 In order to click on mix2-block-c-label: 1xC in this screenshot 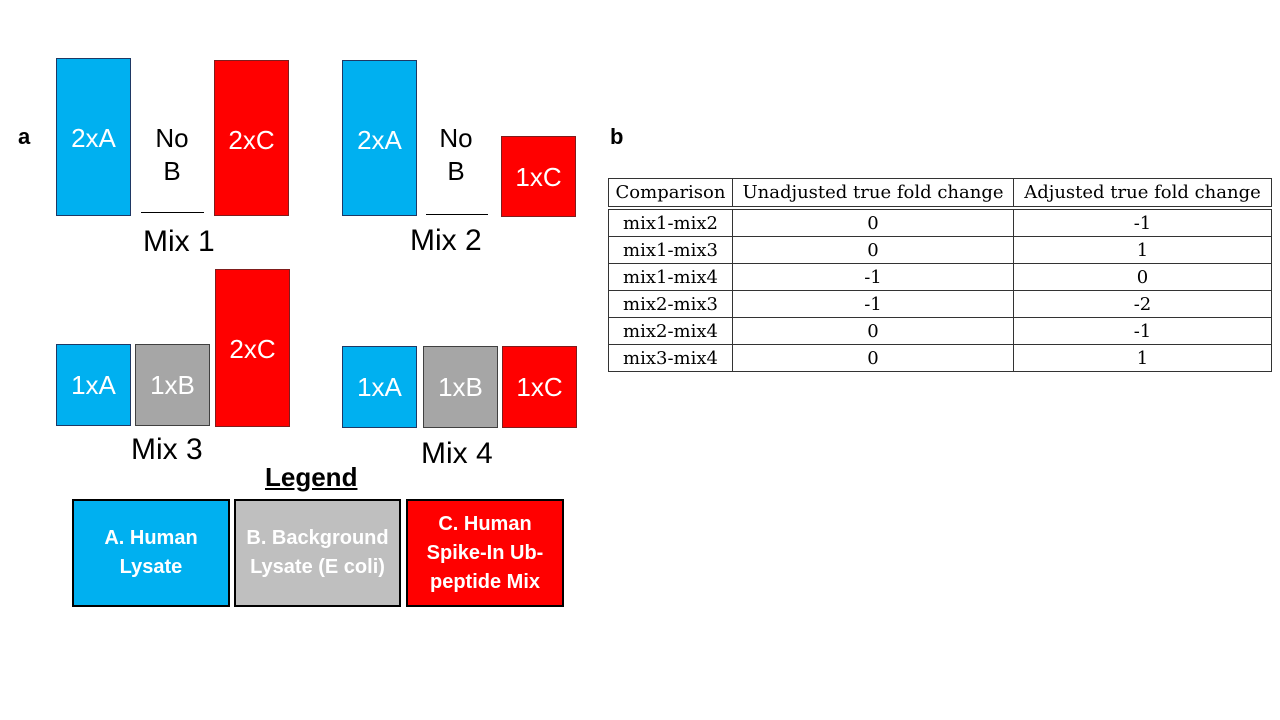, I will do `click(538, 176)`.